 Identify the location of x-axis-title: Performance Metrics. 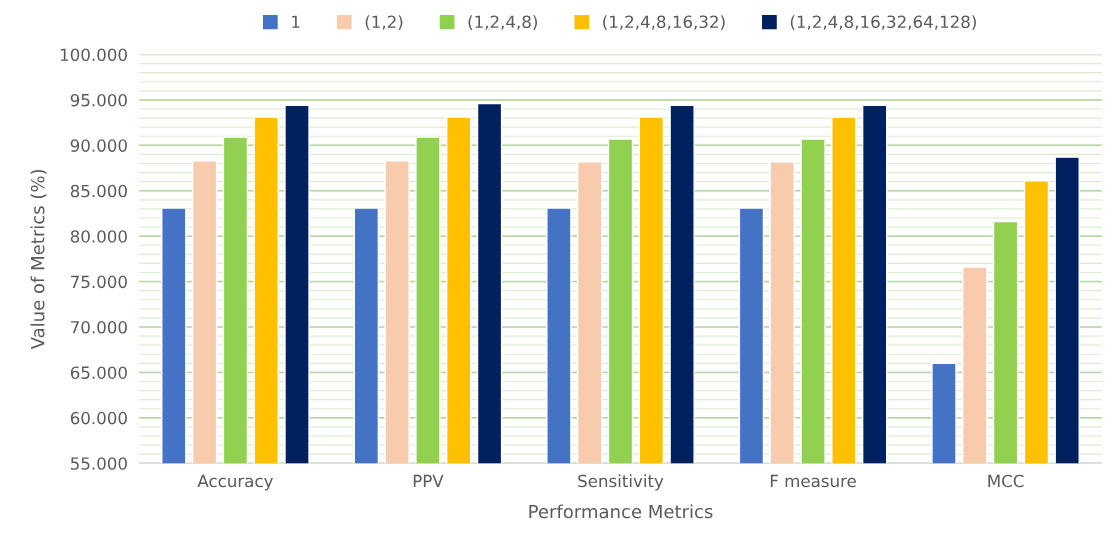
(621, 511).